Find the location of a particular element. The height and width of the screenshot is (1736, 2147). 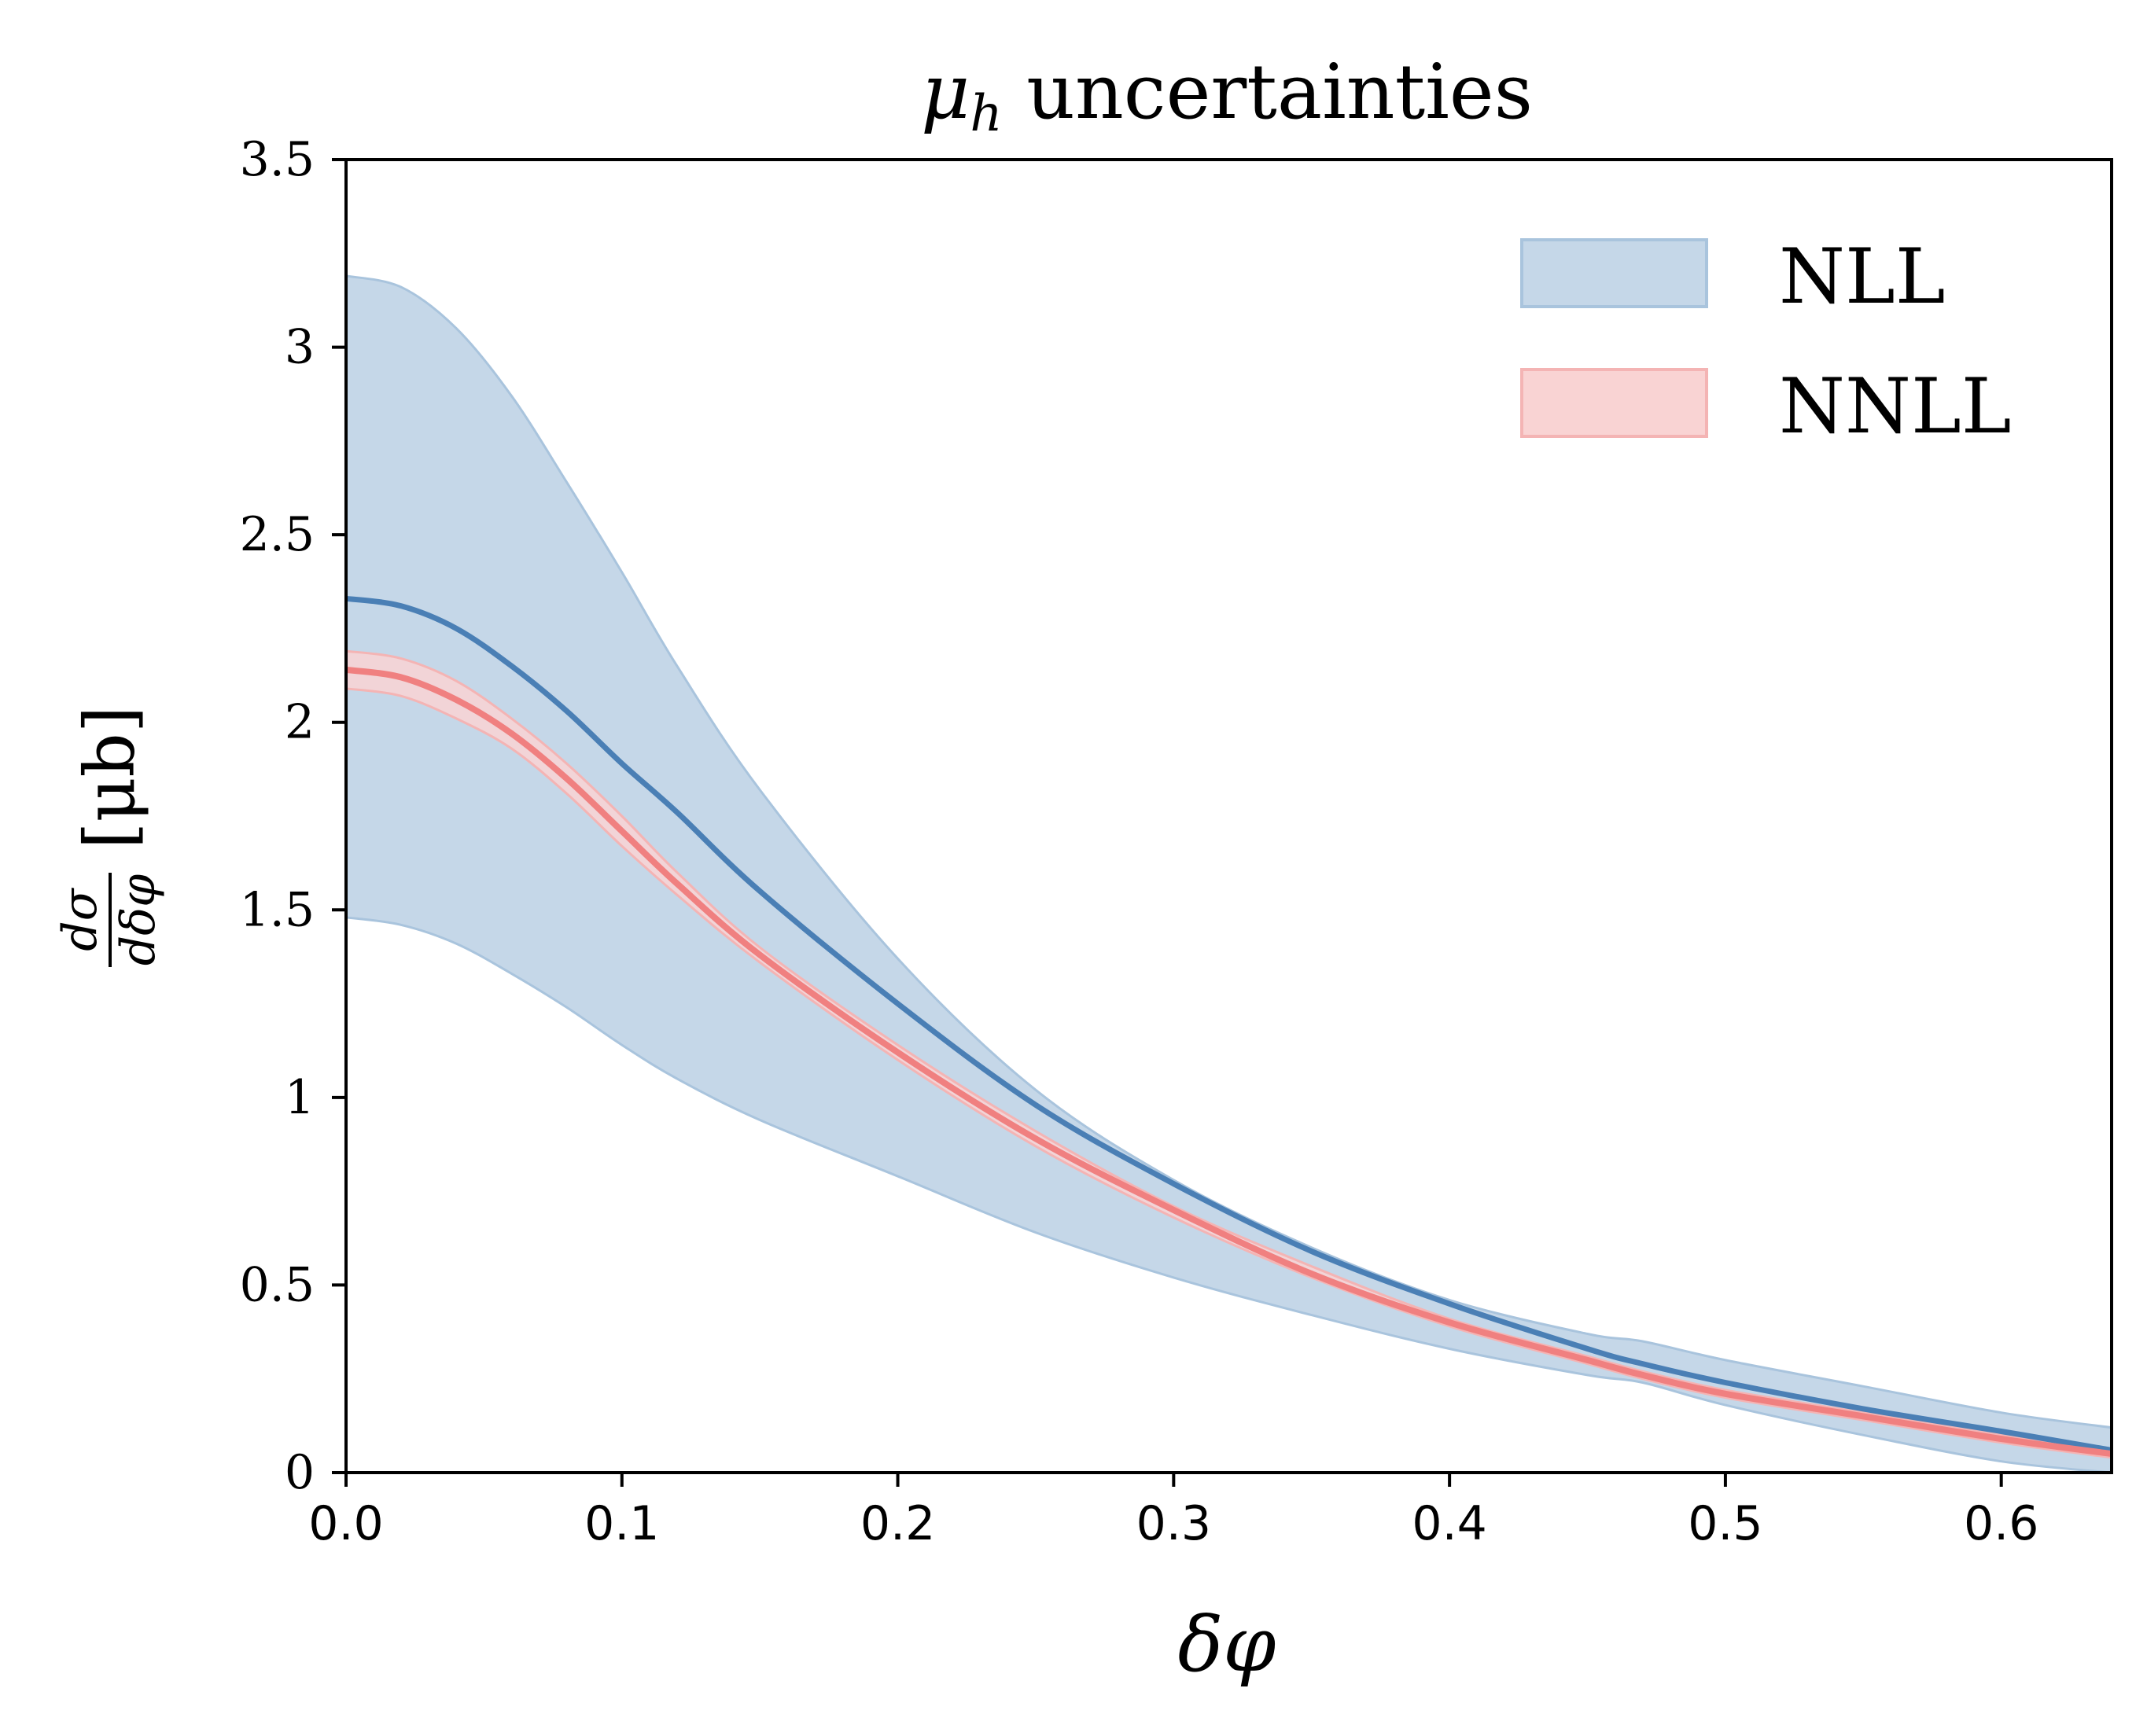

y-axis-ticks: 0 0.5 1 1.5 2 2.5 3 3.5 is located at coordinates (293, 816).